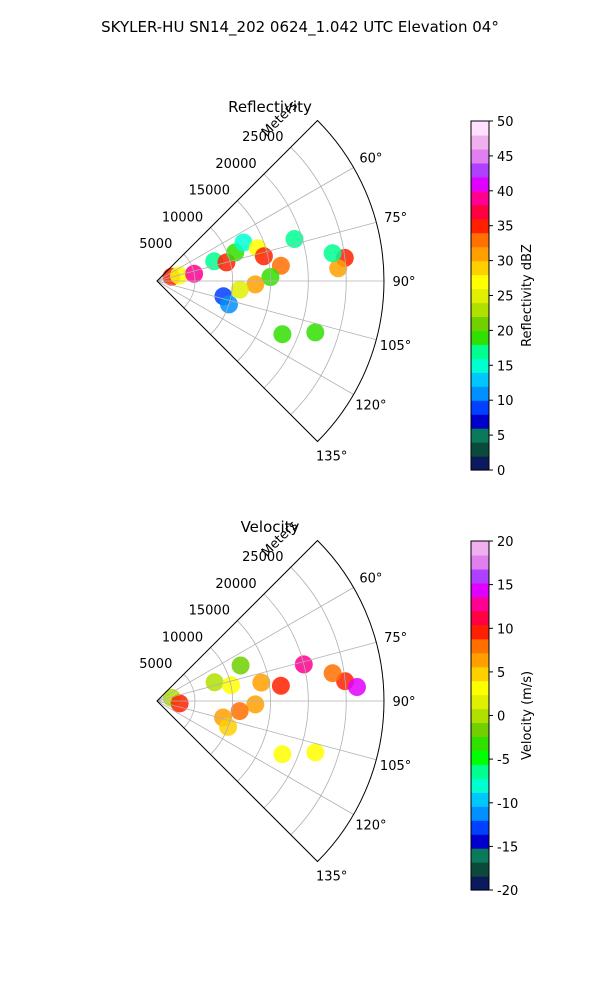 The width and height of the screenshot is (600, 1000). Describe the element at coordinates (235, 164) in the screenshot. I see `range-tick-label: 20000` at that location.